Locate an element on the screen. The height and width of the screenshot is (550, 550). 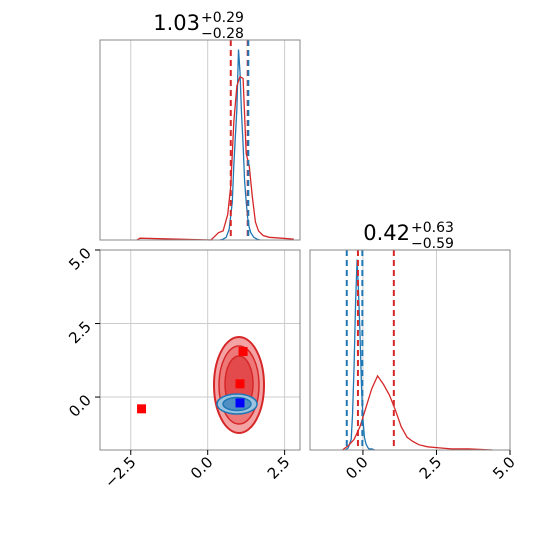
marginal-y-tick-labels: 0.0 2.5 5.0 is located at coordinates (430, 466).